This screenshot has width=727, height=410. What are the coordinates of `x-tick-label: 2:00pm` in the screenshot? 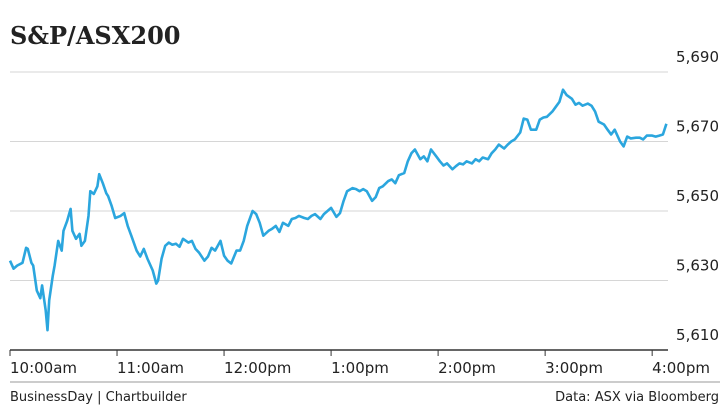 It's located at (467, 368).